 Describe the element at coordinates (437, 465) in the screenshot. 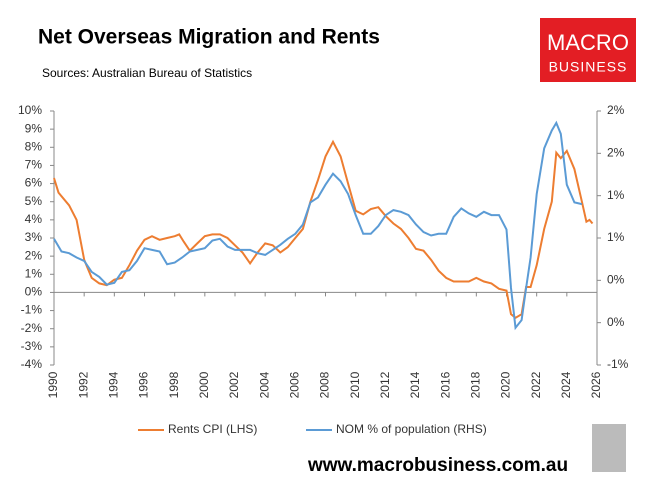

I see `website: www.macrobusiness.com.au` at that location.